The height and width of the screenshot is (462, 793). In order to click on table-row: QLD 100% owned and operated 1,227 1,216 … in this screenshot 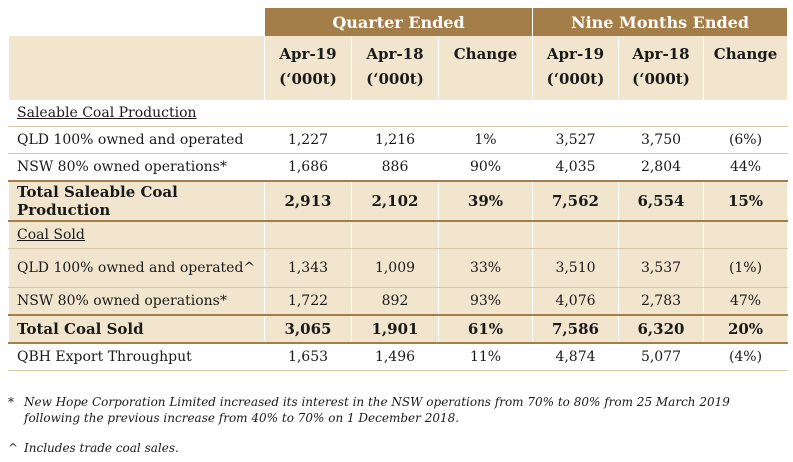, I will do `click(398, 140)`.